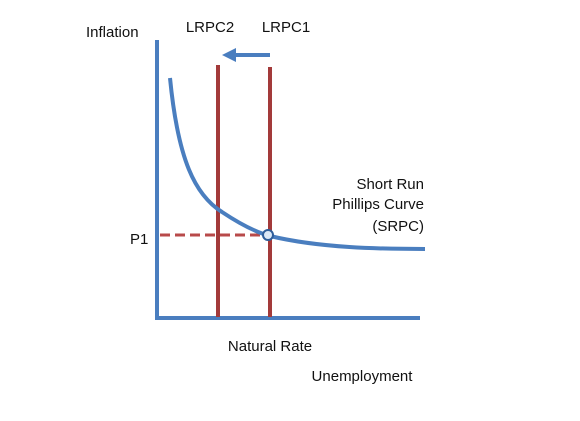  What do you see at coordinates (398, 226) in the screenshot?
I see `srpc-label: (SRPC)` at bounding box center [398, 226].